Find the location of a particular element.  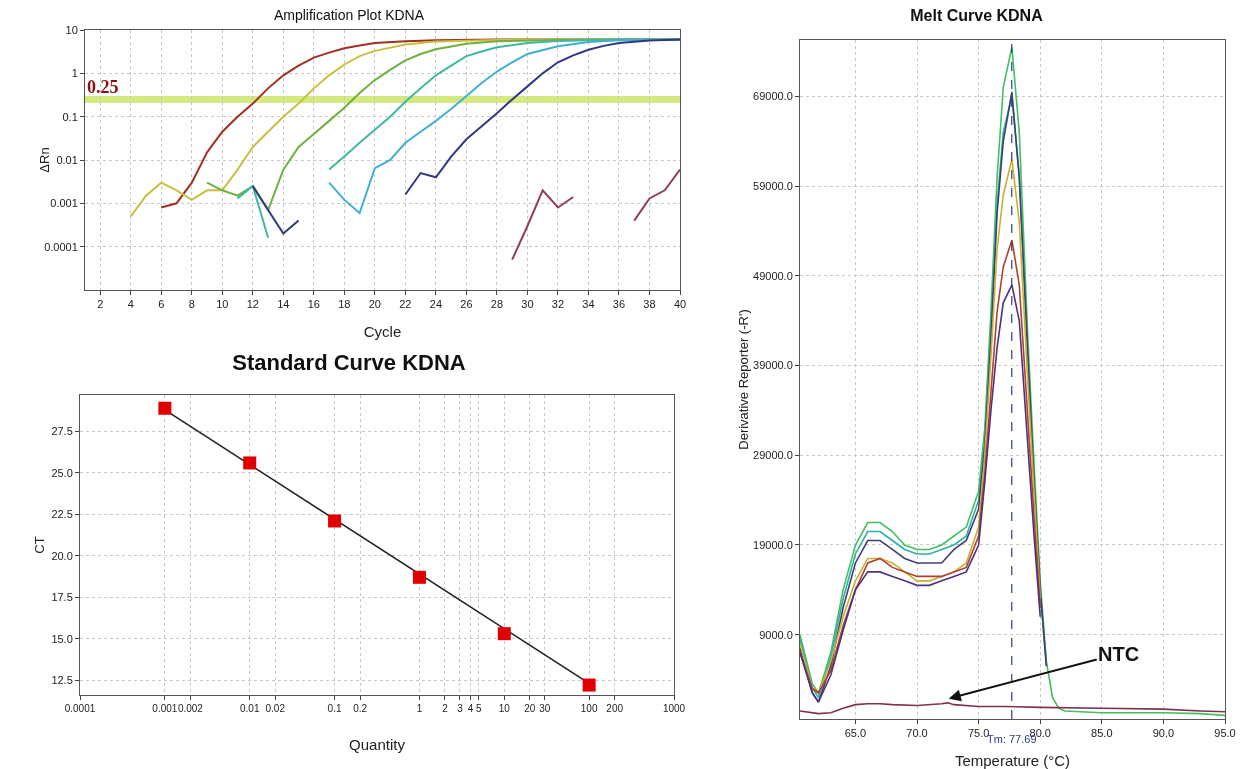

x-tick-label: 32 is located at coordinates (558, 304).